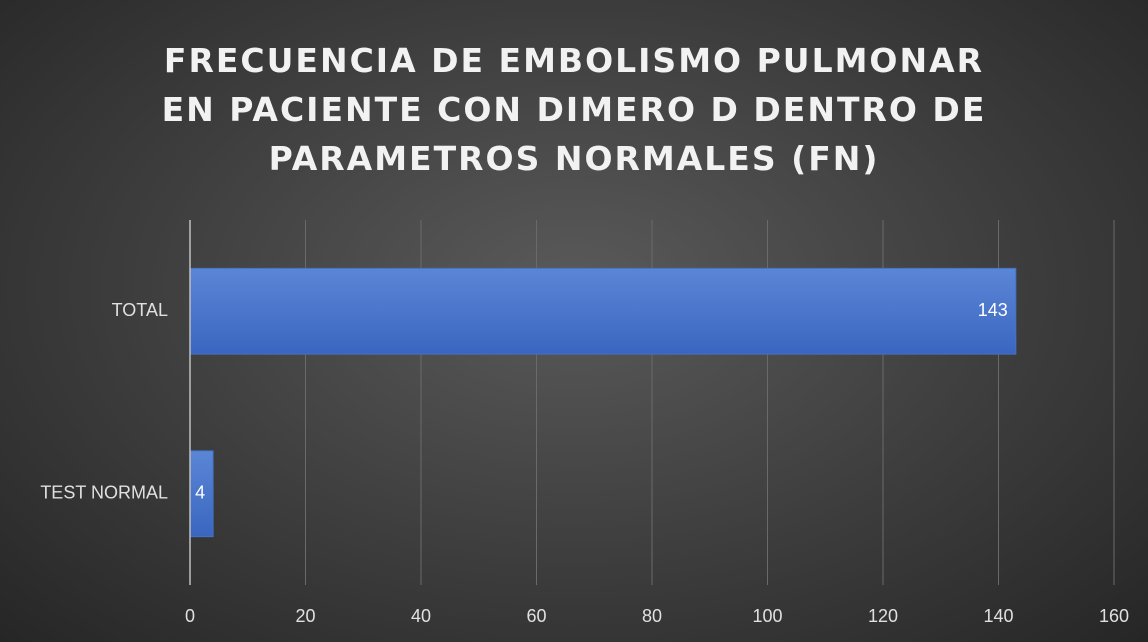  What do you see at coordinates (998, 616) in the screenshot?
I see `x-tick-label: 140` at bounding box center [998, 616].